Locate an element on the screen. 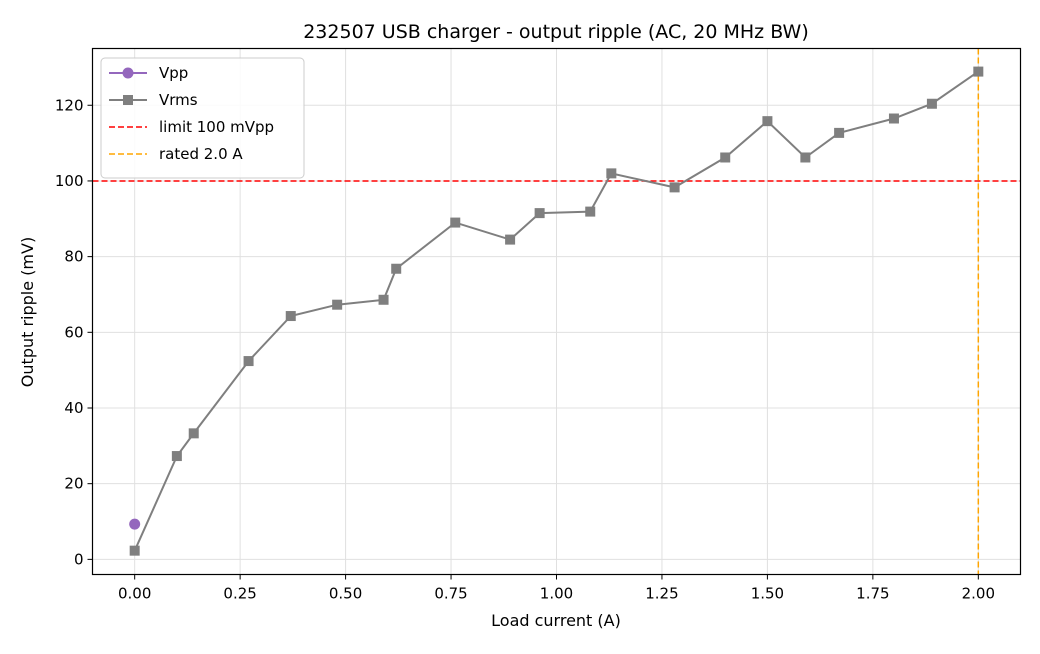  legend-label: limit 100 mVpp is located at coordinates (216, 127).